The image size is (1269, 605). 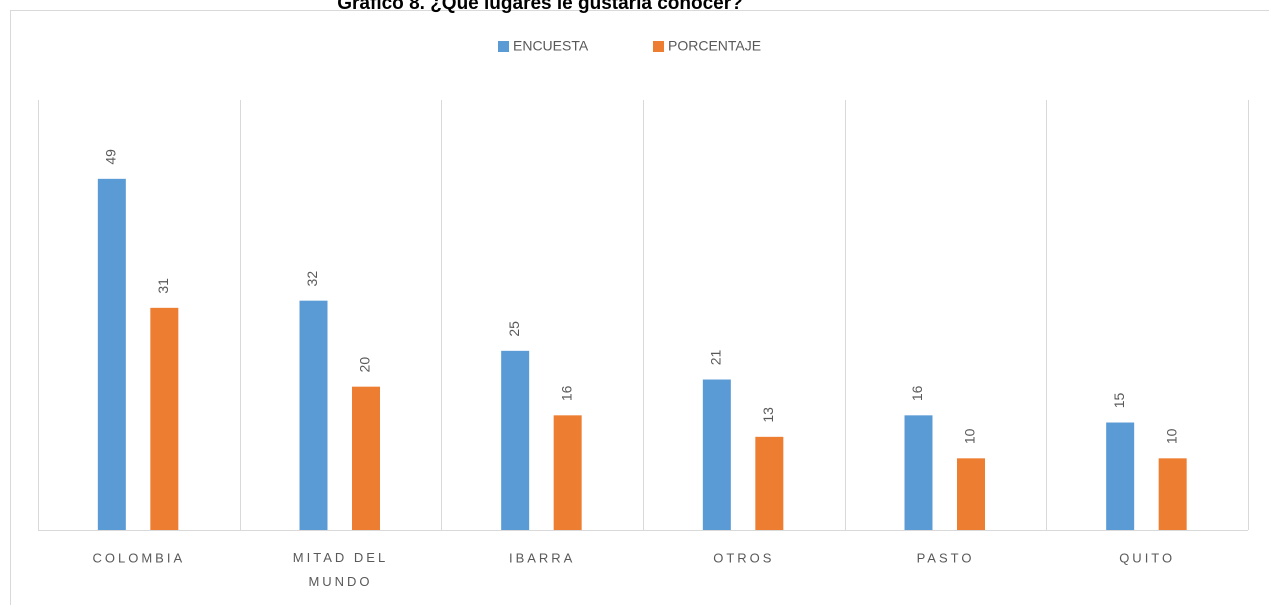 What do you see at coordinates (716, 358) in the screenshot?
I see `data-label: 21` at bounding box center [716, 358].